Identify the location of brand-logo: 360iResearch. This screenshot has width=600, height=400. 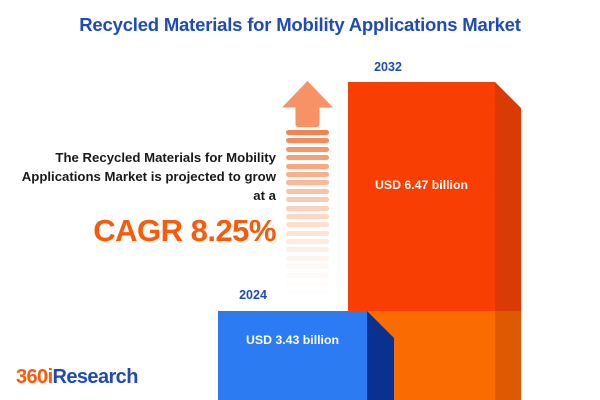
(77, 377).